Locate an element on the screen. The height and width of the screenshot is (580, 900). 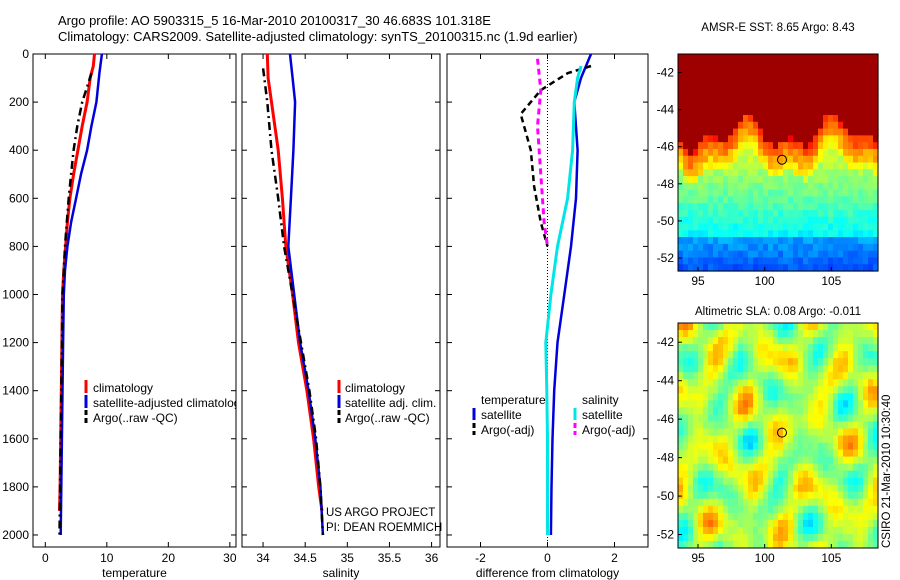
temperature-xlabel: temperature is located at coordinates (134, 573).